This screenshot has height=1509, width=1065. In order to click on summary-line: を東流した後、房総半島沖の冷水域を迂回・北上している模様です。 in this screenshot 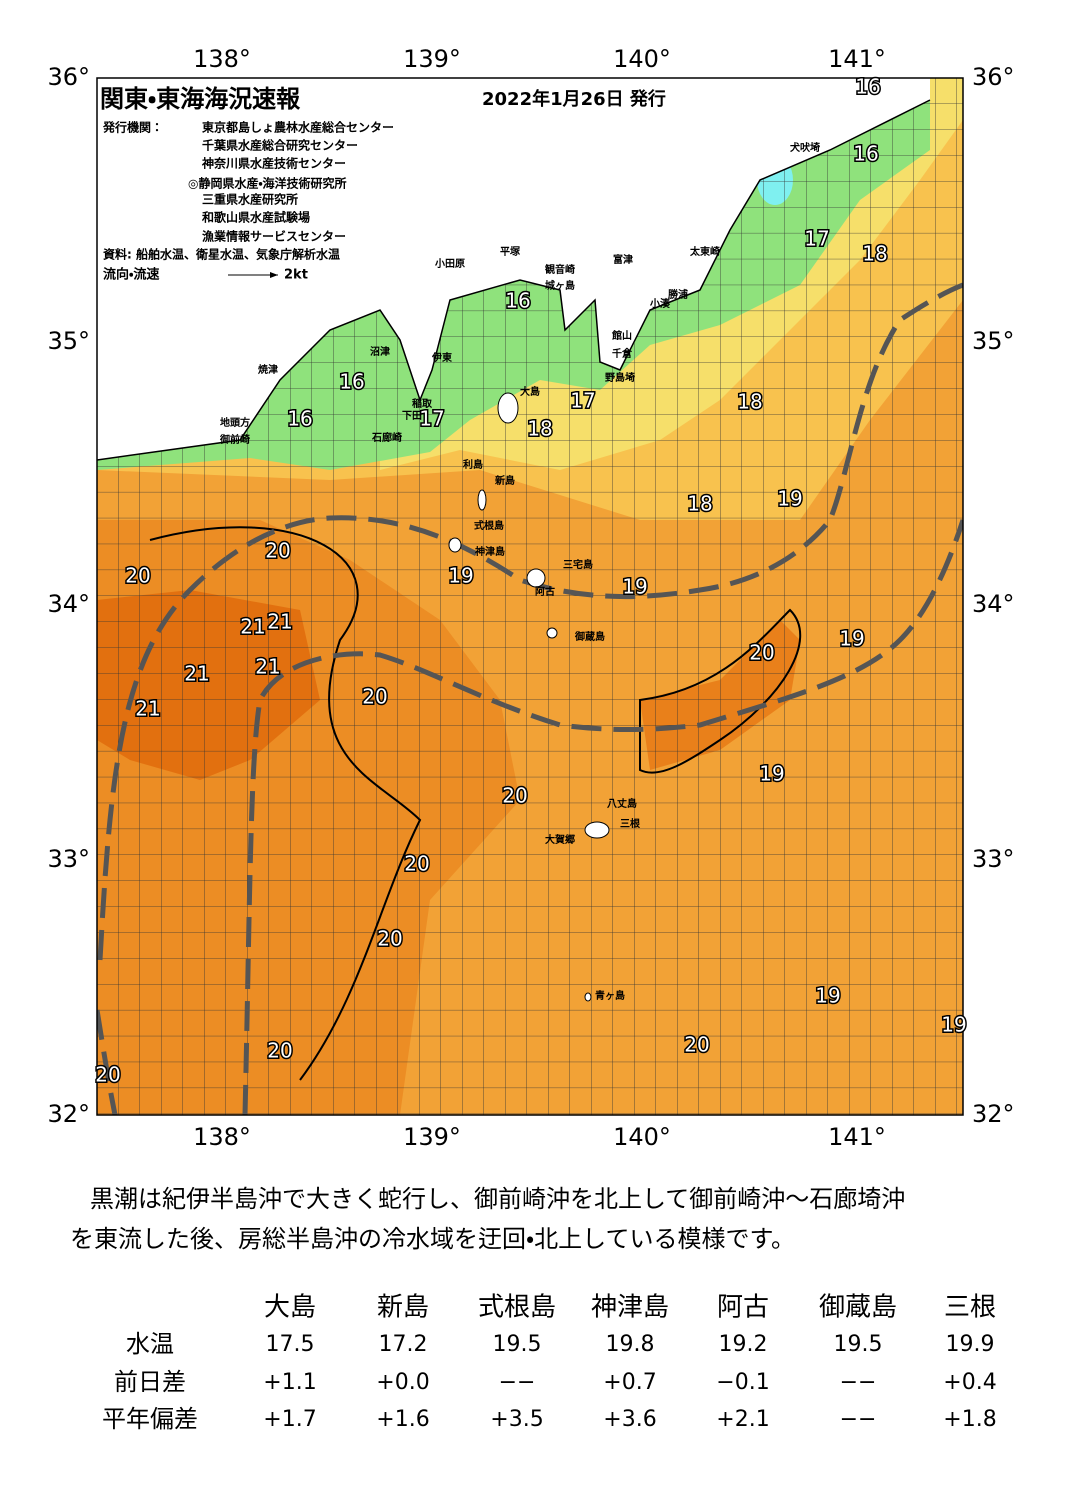, I will do `click(432, 1239)`.